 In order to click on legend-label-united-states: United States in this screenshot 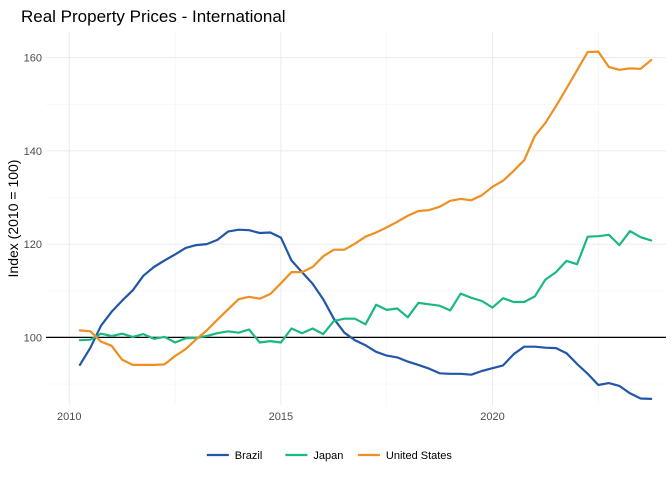, I will do `click(419, 456)`.